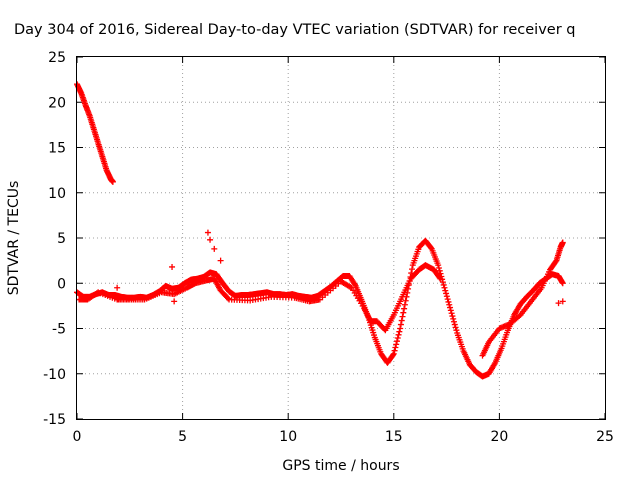 The image size is (640, 480). What do you see at coordinates (61, 239) in the screenshot?
I see `y-tick-label: 5` at bounding box center [61, 239].